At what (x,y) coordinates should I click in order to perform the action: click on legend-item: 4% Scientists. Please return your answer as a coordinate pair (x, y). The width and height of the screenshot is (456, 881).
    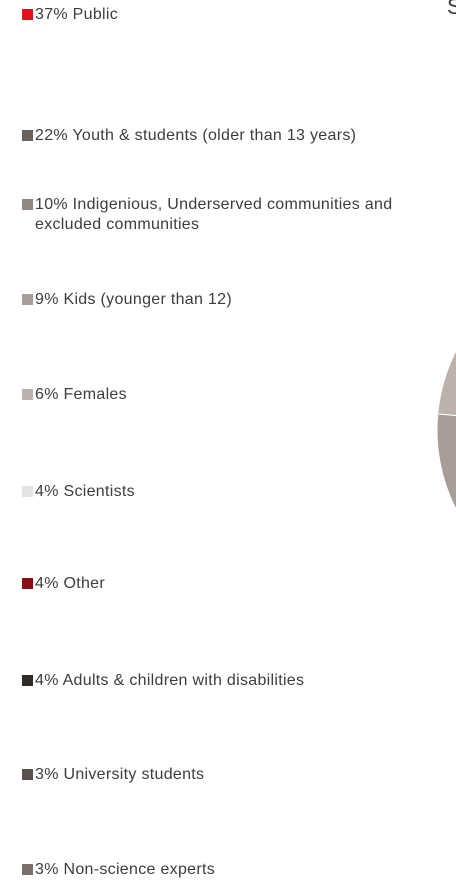
    Looking at the image, I should click on (239, 492).